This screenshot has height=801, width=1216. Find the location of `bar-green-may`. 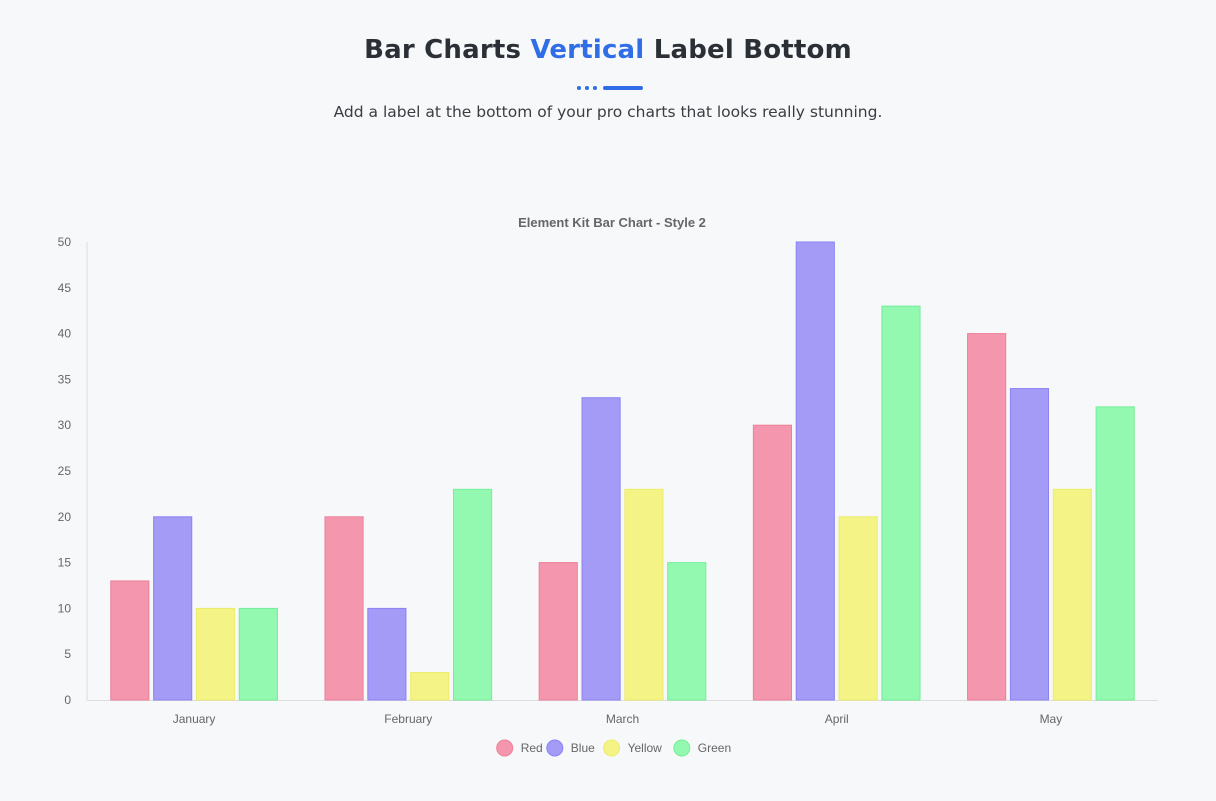

bar-green-may is located at coordinates (1115, 553).